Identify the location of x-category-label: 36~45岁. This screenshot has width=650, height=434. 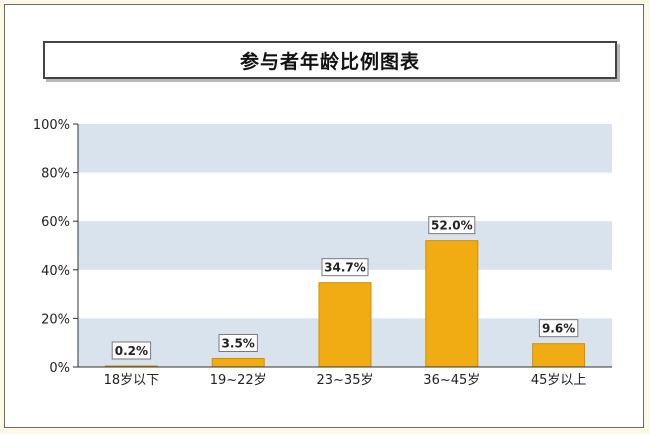
(451, 380).